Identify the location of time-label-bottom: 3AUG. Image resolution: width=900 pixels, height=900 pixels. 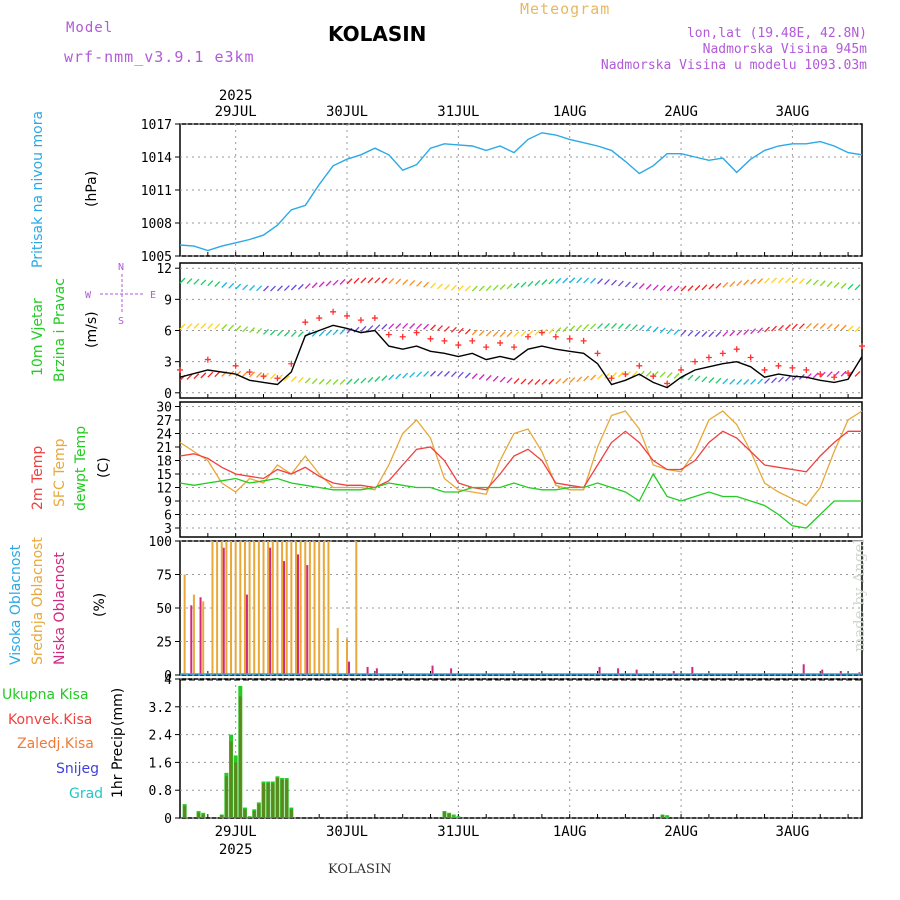
(793, 832).